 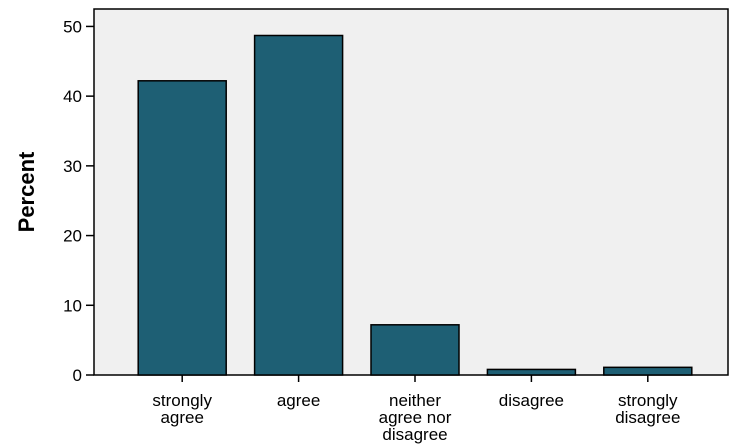 What do you see at coordinates (72, 305) in the screenshot?
I see `y-tick-label: 10` at bounding box center [72, 305].